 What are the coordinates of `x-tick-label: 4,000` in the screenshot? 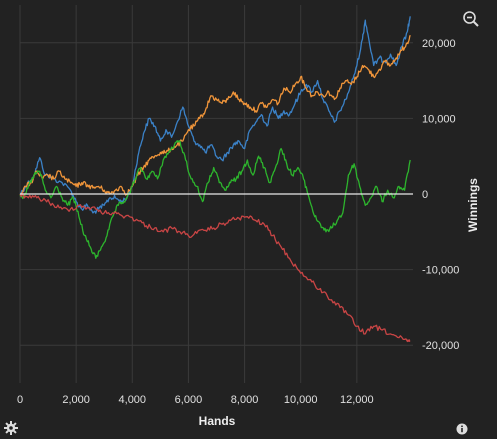 It's located at (133, 400).